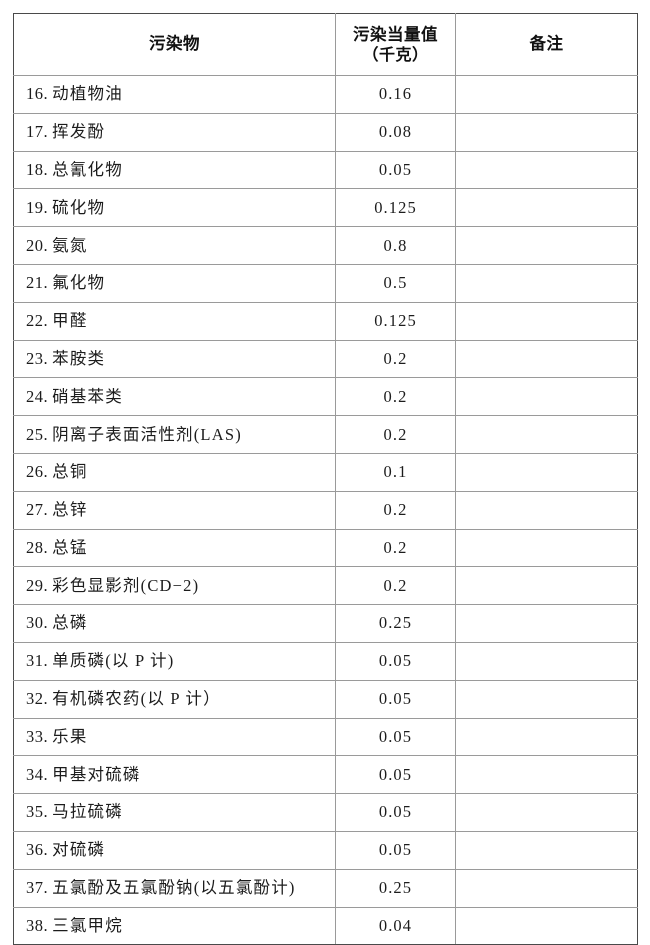 This screenshot has height=945, width=650. I want to click on table-row: 17. 挥发酚 0.08, so click(325, 132).